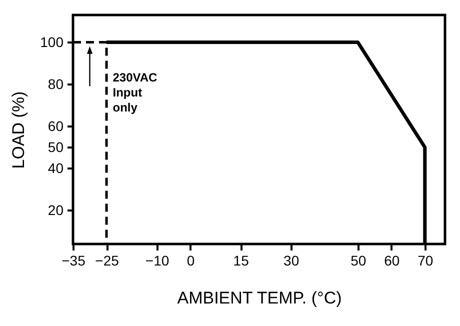 This screenshot has height=326, width=460. I want to click on x-tick-label: 0, so click(190, 260).